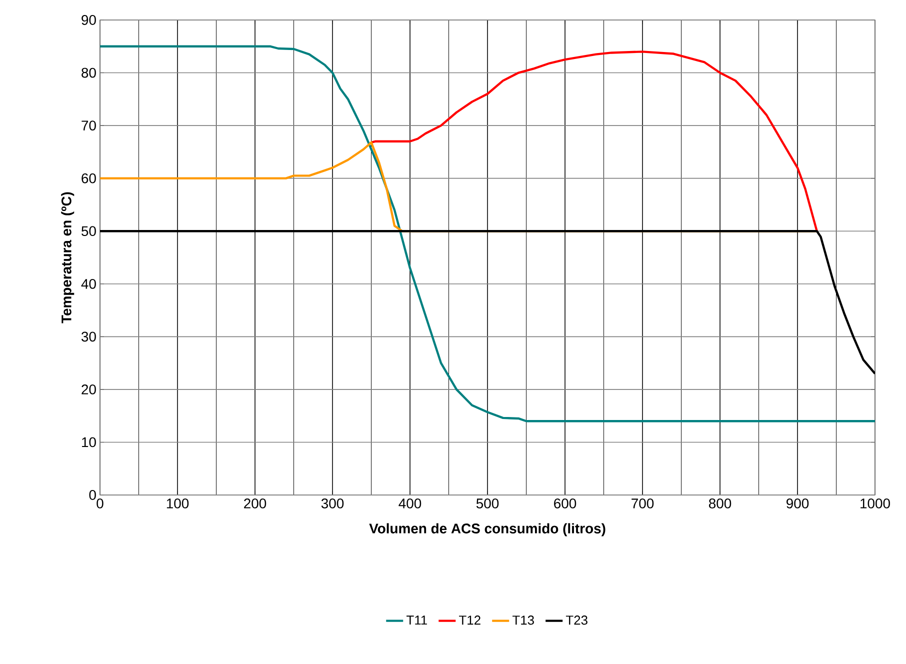  Describe the element at coordinates (89, 20) in the screenshot. I see `y-tick-label: 90` at that location.